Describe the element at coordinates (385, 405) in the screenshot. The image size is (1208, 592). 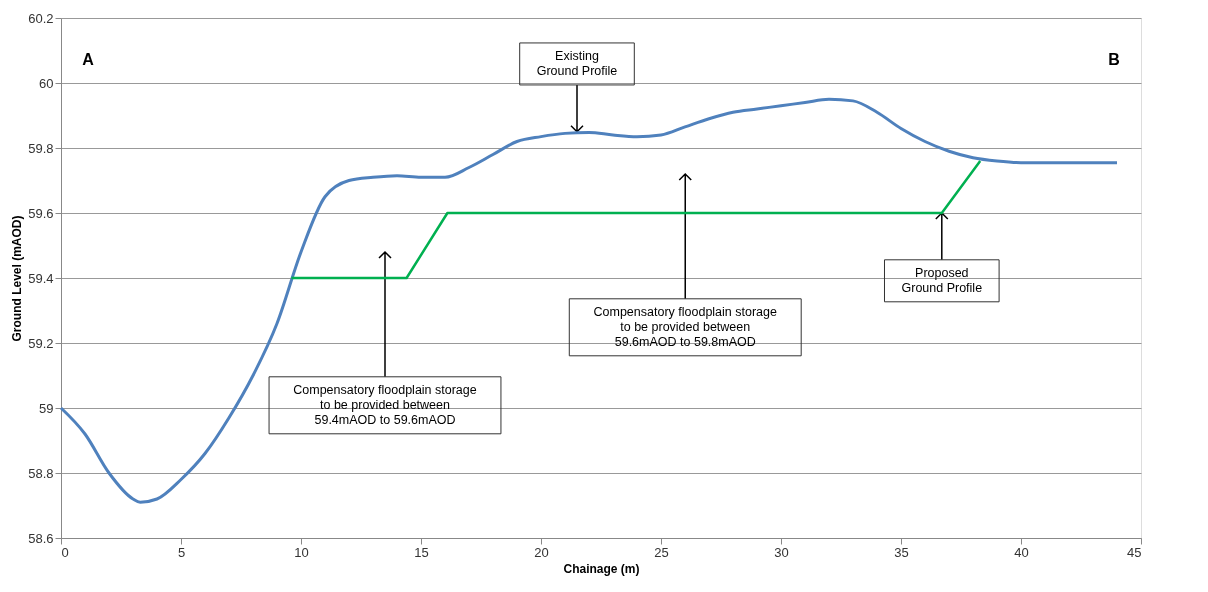
I see `annotation: Compensatory floodplain storage to be provided between 59.4mAOD to 59.6mAOD` at that location.